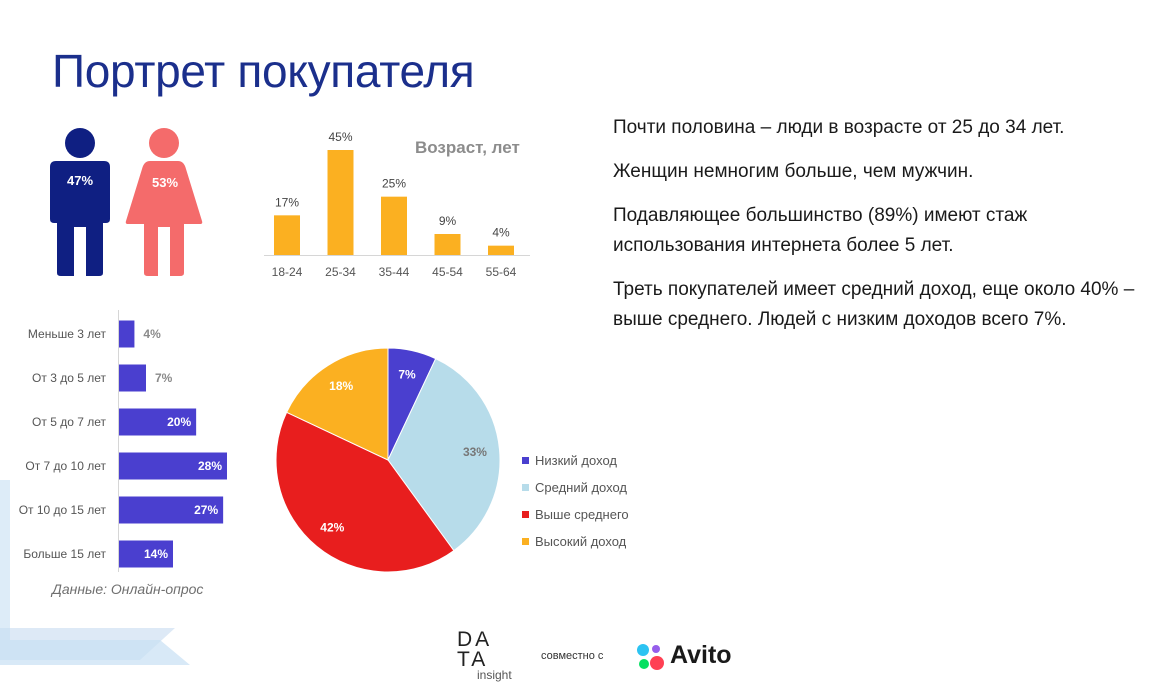 The height and width of the screenshot is (692, 1149). I want to click on experience-bar-value-label: 20%, so click(179, 422).